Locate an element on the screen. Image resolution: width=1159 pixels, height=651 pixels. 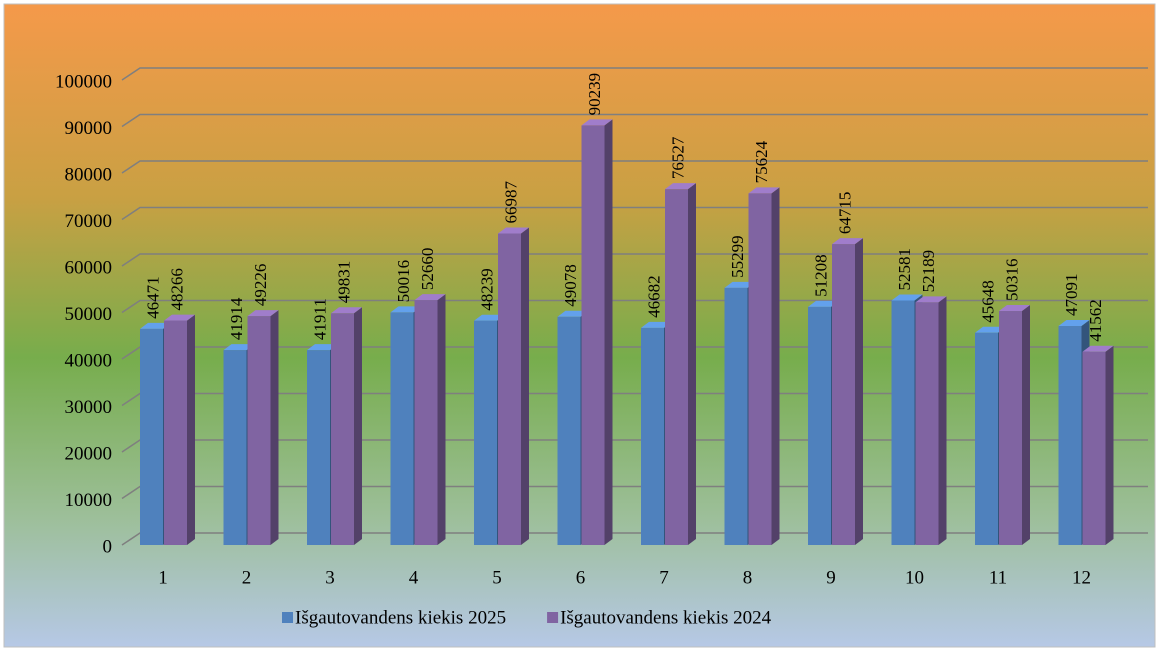
y-tick-label: 50000 is located at coordinates (89, 314).